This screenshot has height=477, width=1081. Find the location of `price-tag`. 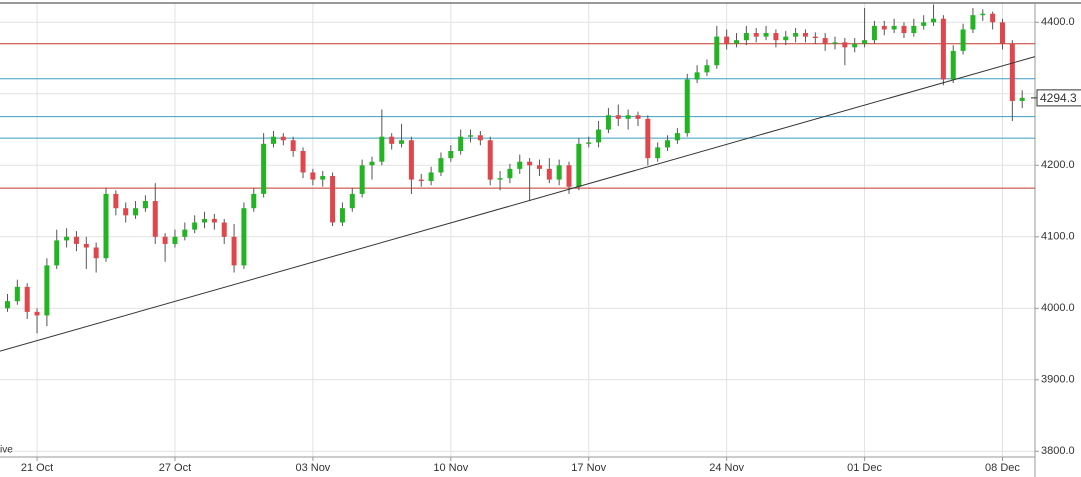

price-tag is located at coordinates (1058, 98).